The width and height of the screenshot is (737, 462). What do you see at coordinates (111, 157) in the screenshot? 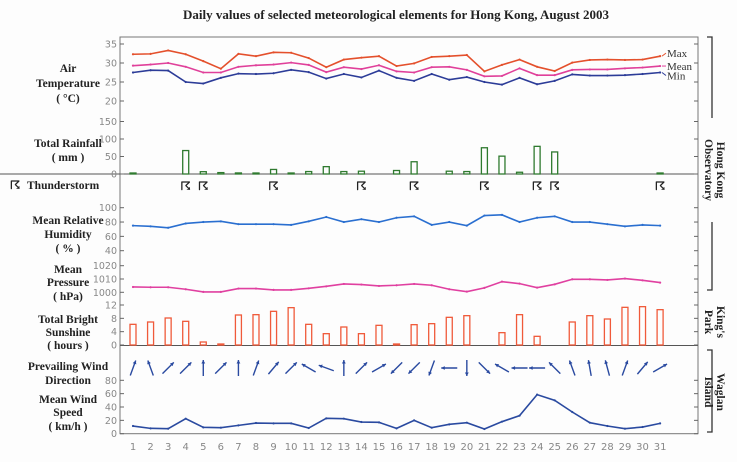
I see `y-tick-label-rainfall: 50` at bounding box center [111, 157].